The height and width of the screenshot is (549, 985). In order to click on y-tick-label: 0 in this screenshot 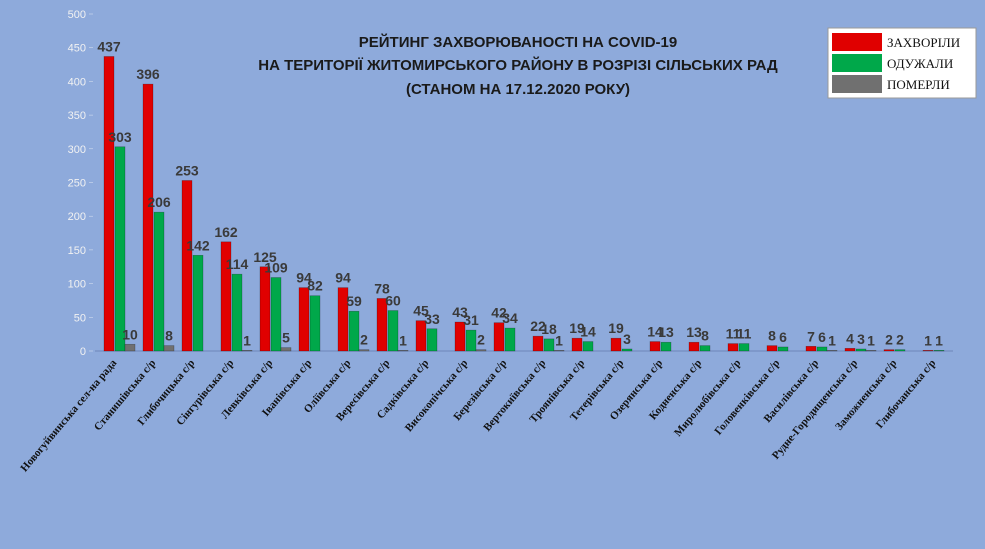, I will do `click(83, 352)`.